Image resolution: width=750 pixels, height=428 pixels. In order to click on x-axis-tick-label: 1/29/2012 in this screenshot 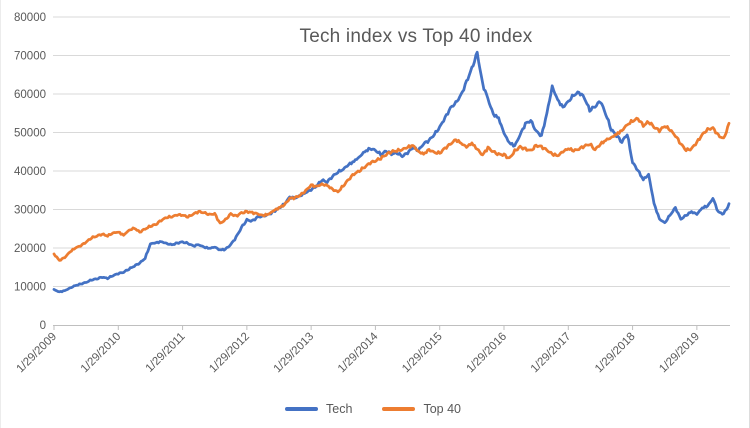, I will do `click(229, 353)`.